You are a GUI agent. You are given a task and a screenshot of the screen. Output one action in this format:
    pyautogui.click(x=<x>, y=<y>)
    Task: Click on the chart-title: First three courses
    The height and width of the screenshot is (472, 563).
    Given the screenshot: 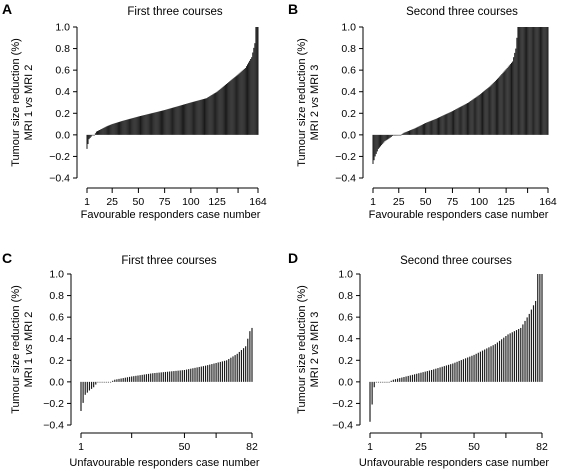 What is the action you would take?
    pyautogui.click(x=168, y=261)
    